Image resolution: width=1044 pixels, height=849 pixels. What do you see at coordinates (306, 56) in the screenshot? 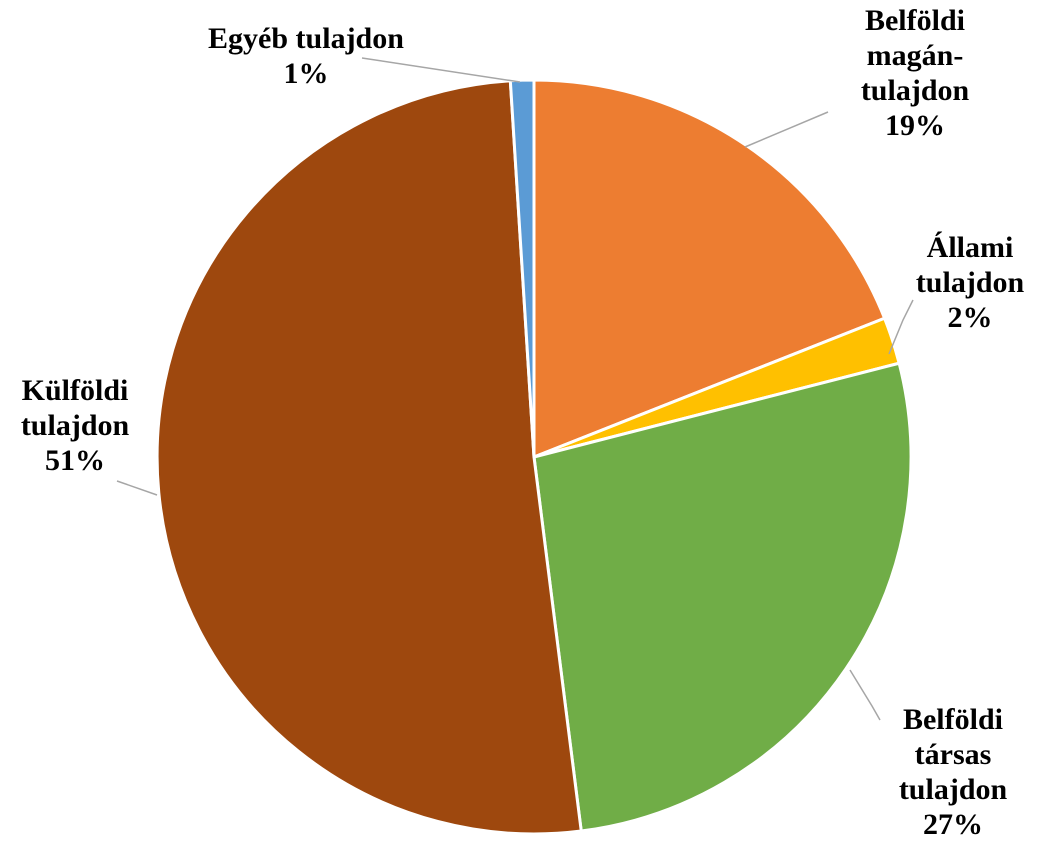
I see `slice-label-4: Egyéb tulajdon 1%` at bounding box center [306, 56].